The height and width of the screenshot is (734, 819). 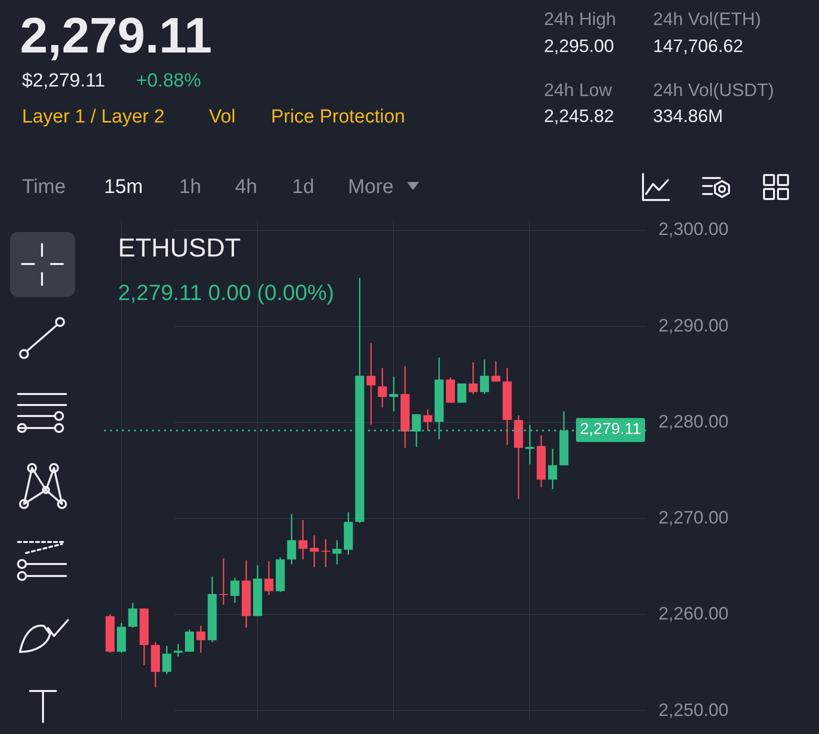 What do you see at coordinates (693, 325) in the screenshot?
I see `y-tick-label: 2,290.00` at bounding box center [693, 325].